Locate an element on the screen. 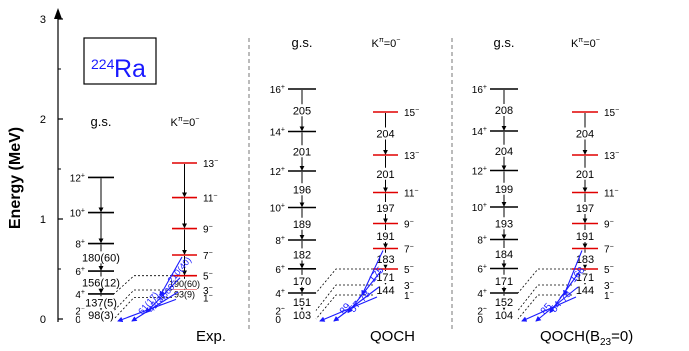 This screenshot has height=351, width=689. gs-transition-label: 196 is located at coordinates (302, 190).